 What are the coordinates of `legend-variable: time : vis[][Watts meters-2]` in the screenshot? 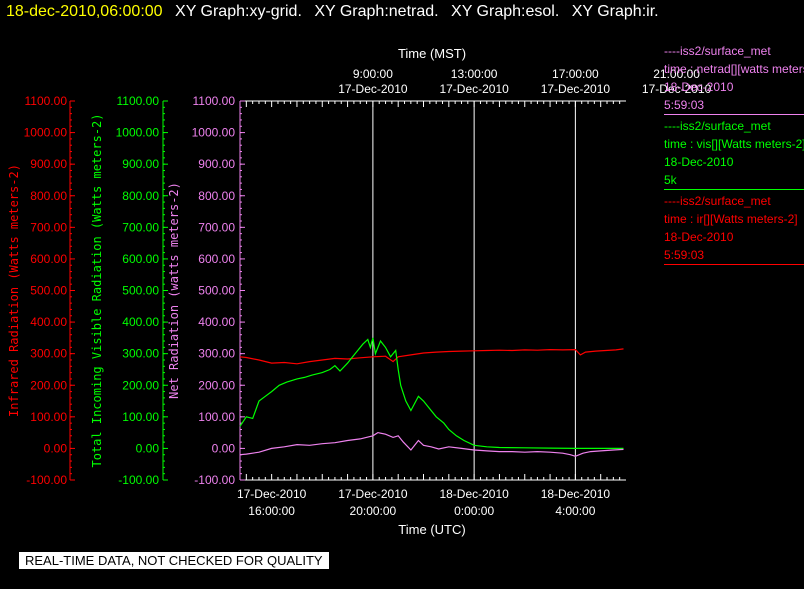 It's located at (734, 144).